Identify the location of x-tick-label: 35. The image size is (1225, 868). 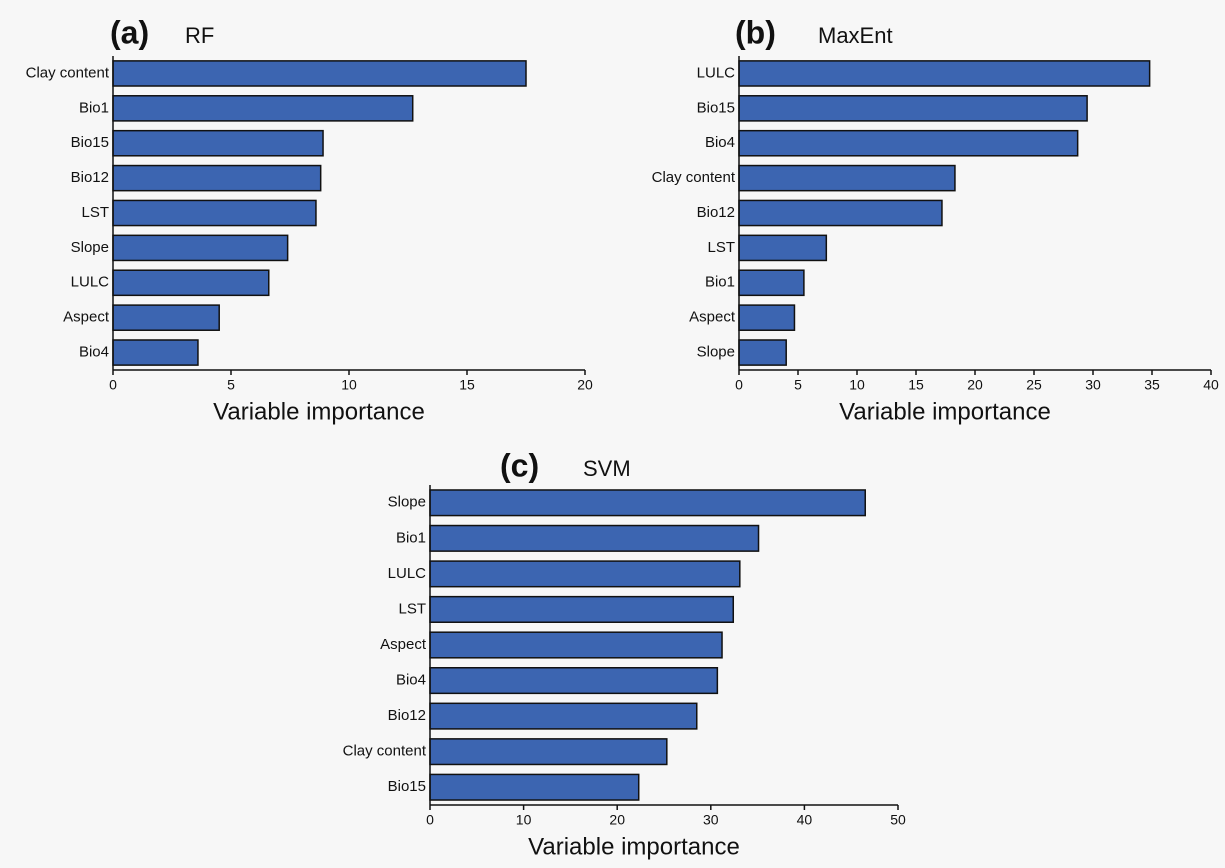
(1152, 385).